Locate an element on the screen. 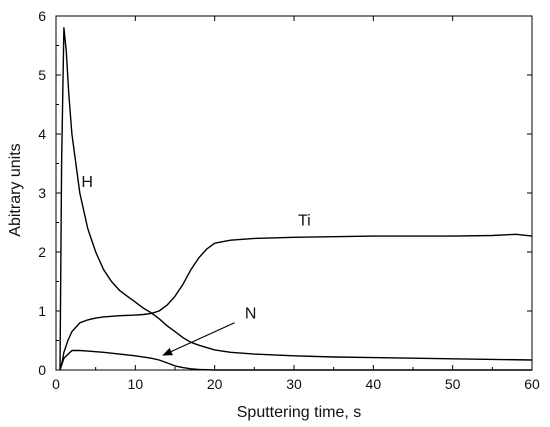 The image size is (550, 427). y-axis-title: Abitrary units is located at coordinates (15, 189).